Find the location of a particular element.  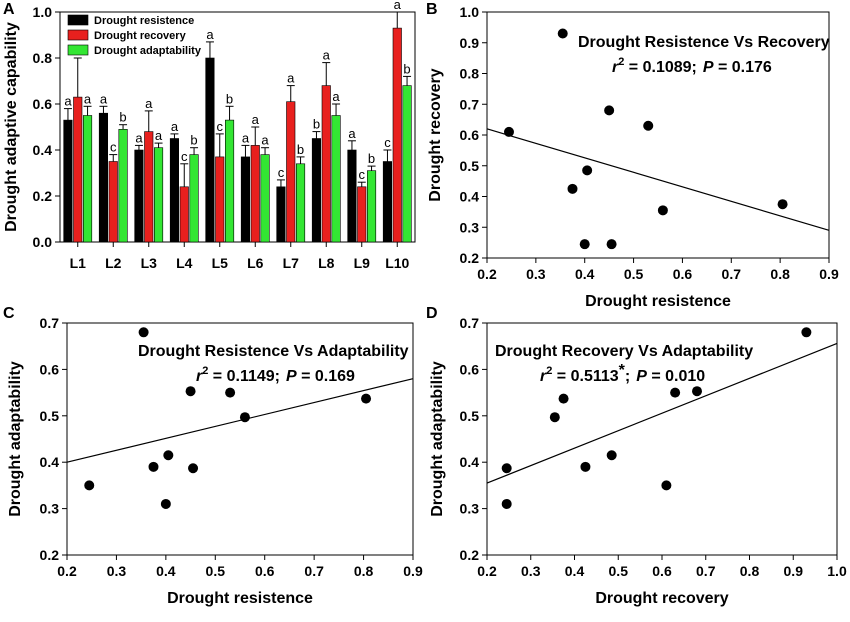

p-value: = 0.169 is located at coordinates (326, 376).